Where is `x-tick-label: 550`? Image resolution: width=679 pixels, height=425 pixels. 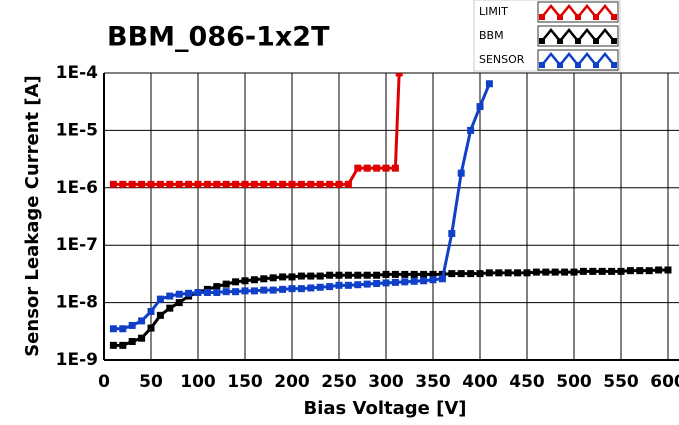 x-tick-label: 550 is located at coordinates (621, 382).